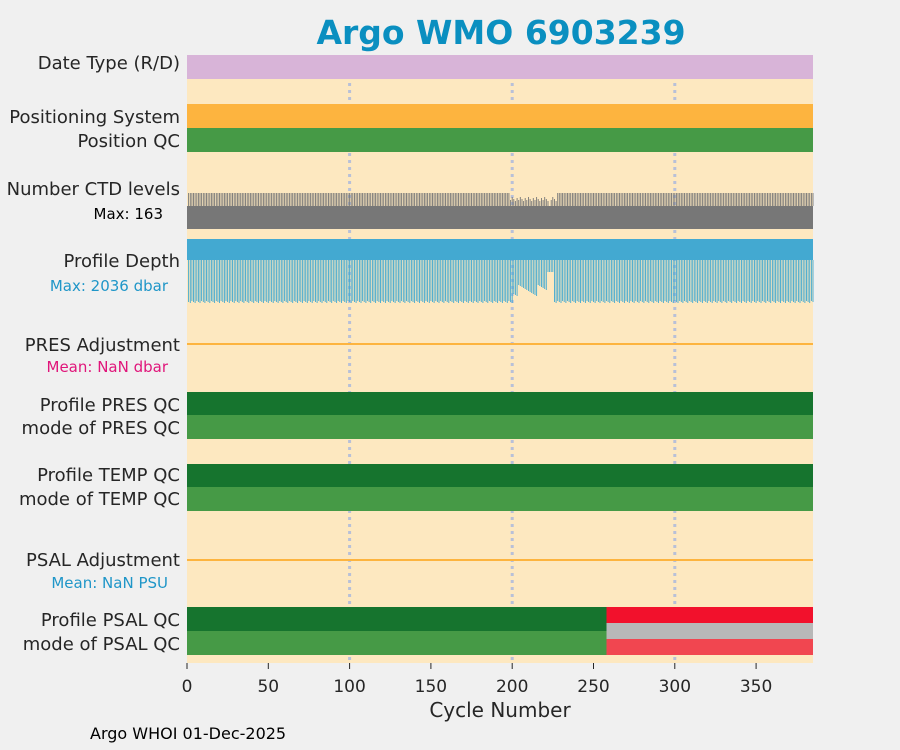  What do you see at coordinates (109, 583) in the screenshot?
I see `row-stat-label: Mean: NaN PSU` at bounding box center [109, 583].